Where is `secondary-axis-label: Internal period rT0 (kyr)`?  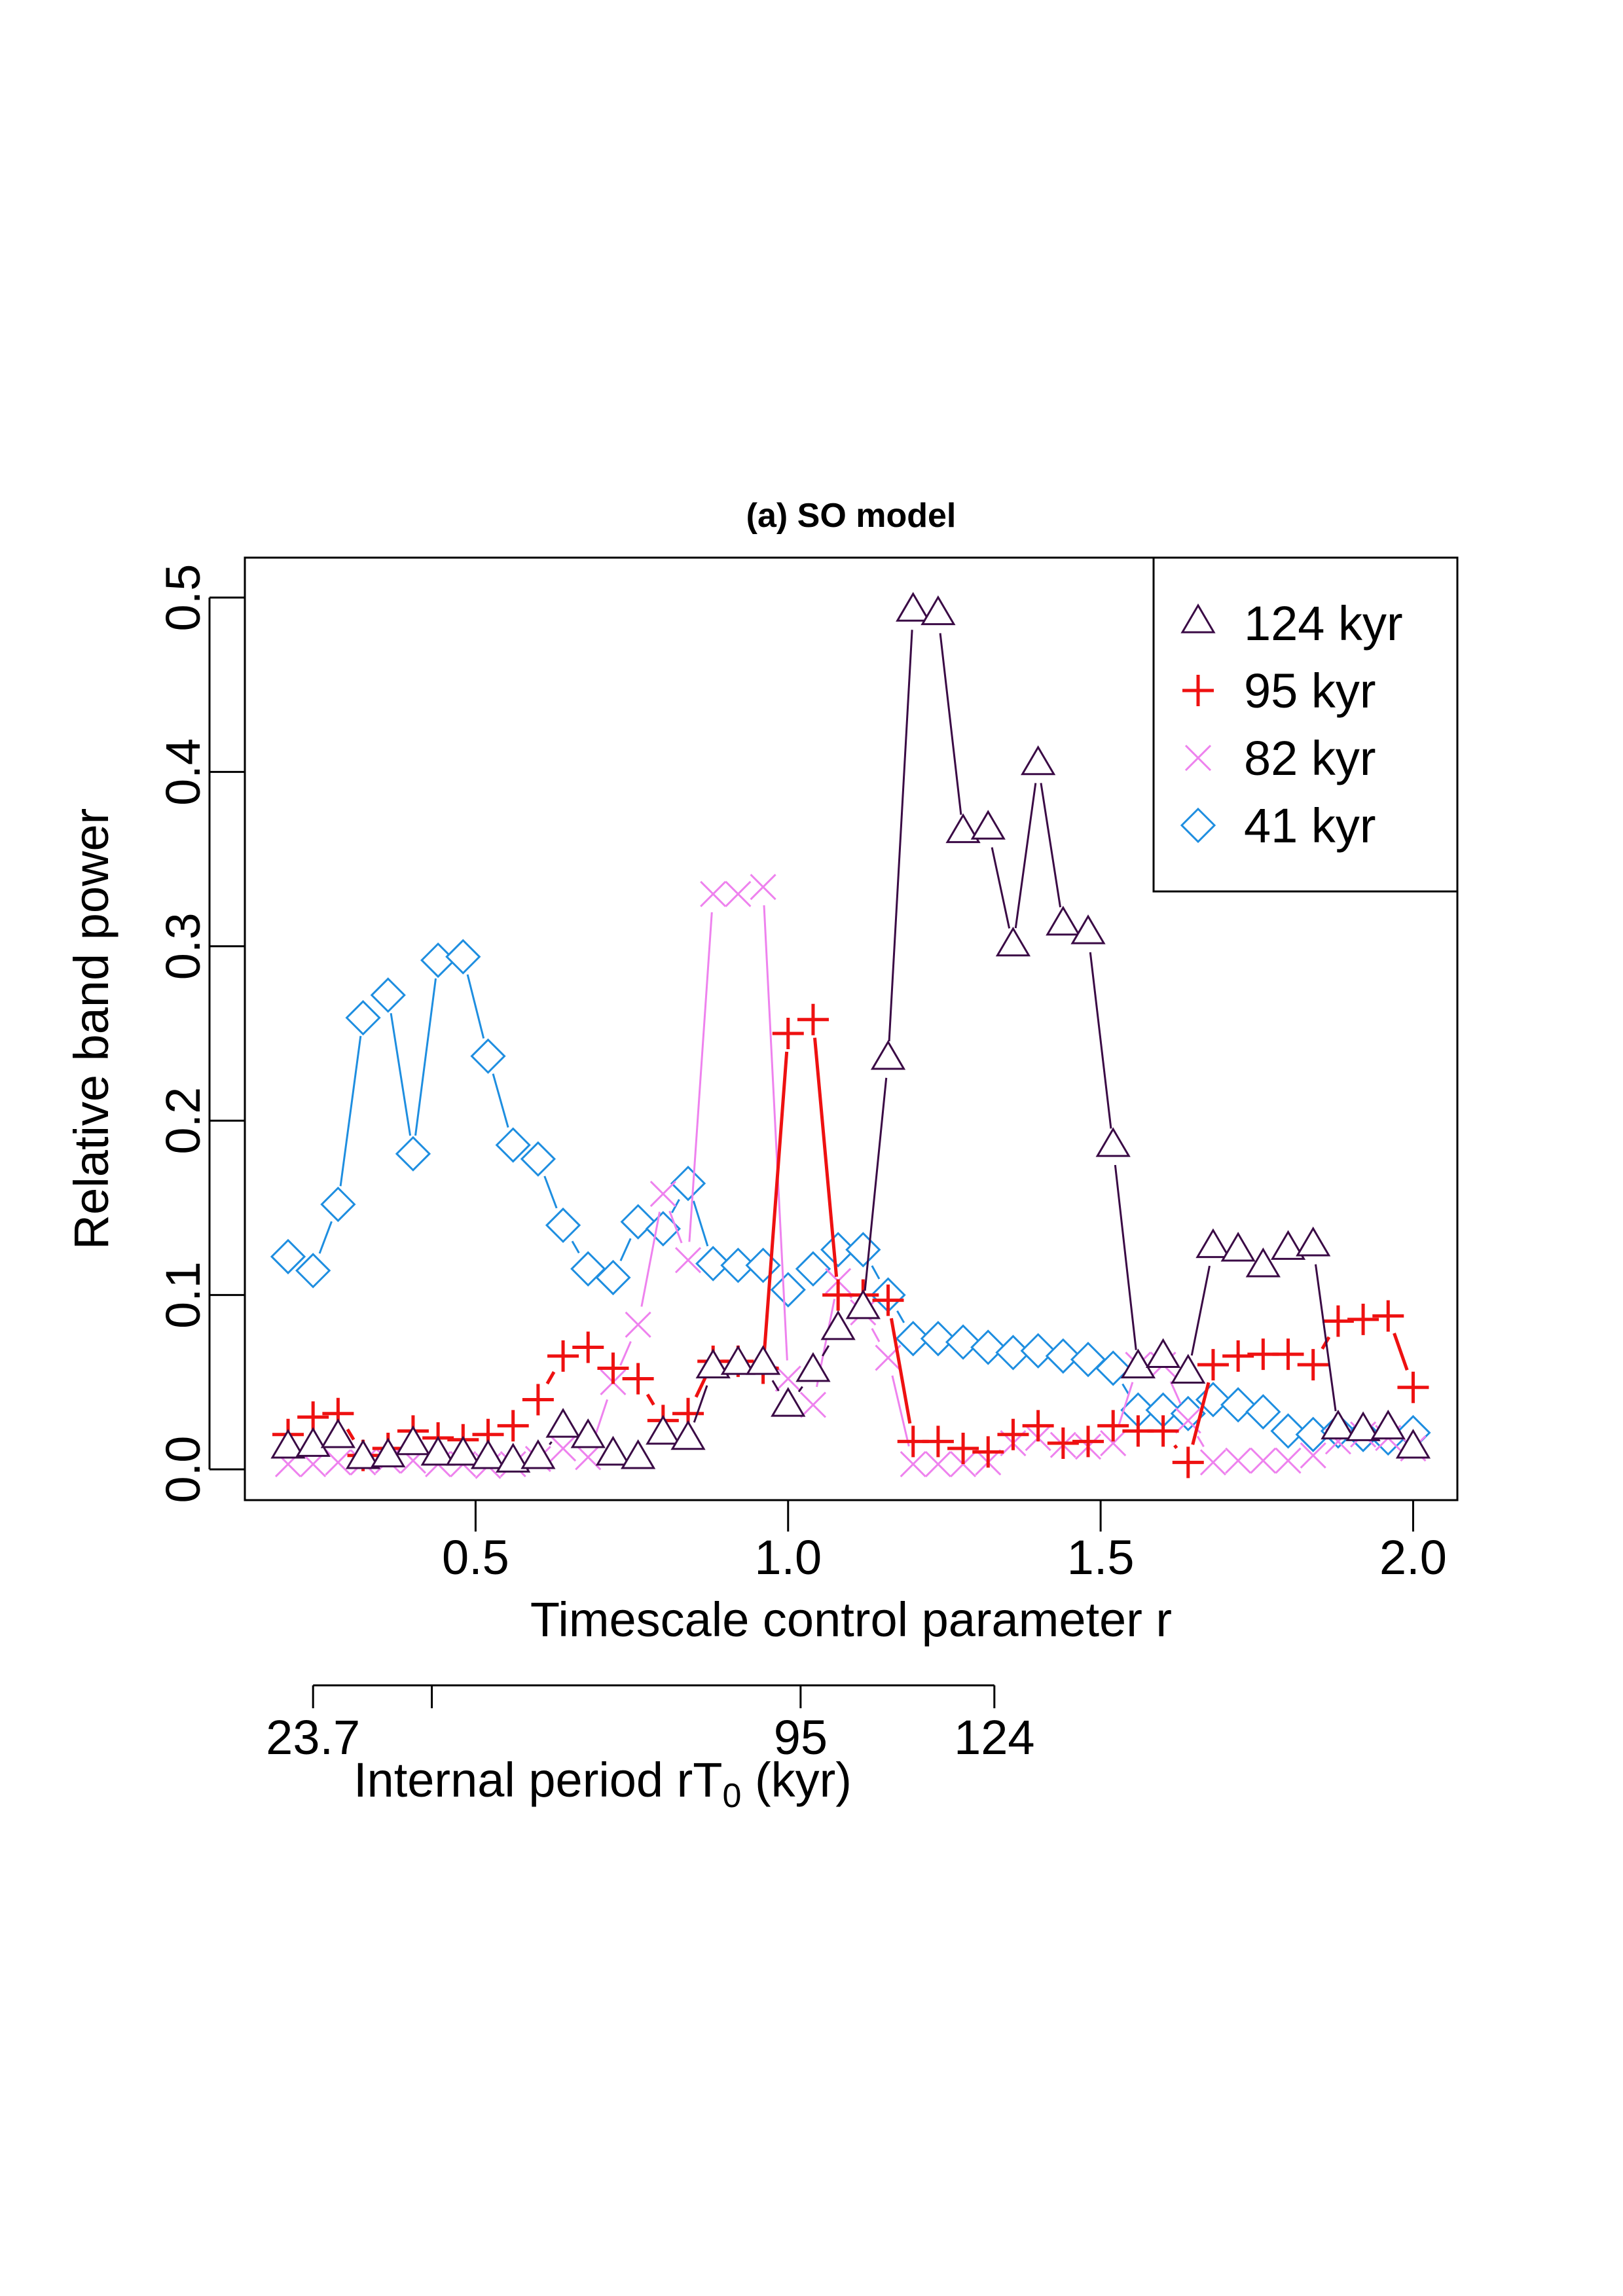 secondary-axis-label: Internal period rT0 (kyr) is located at coordinates (603, 1784).